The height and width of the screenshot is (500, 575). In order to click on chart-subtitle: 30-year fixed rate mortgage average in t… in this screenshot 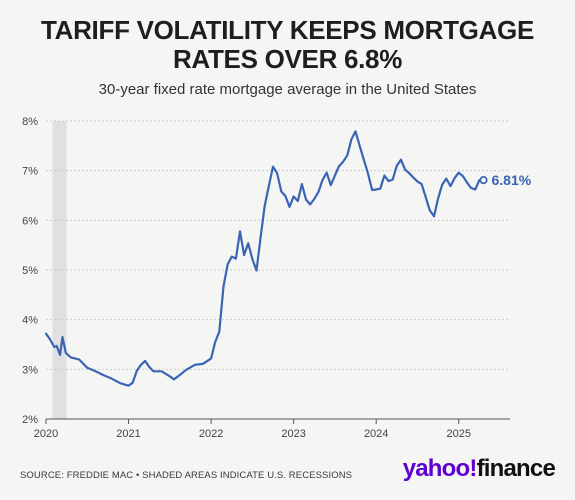, I will do `click(287, 89)`.